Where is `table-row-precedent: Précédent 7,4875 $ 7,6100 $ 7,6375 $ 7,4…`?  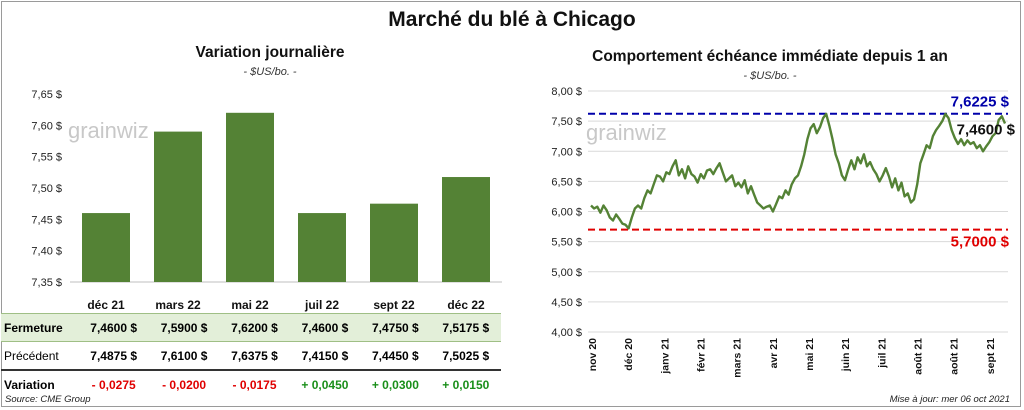 table-row-precedent: Précédent 7,4875 $ 7,6100 $ 7,6375 $ 7,4… is located at coordinates (251, 356).